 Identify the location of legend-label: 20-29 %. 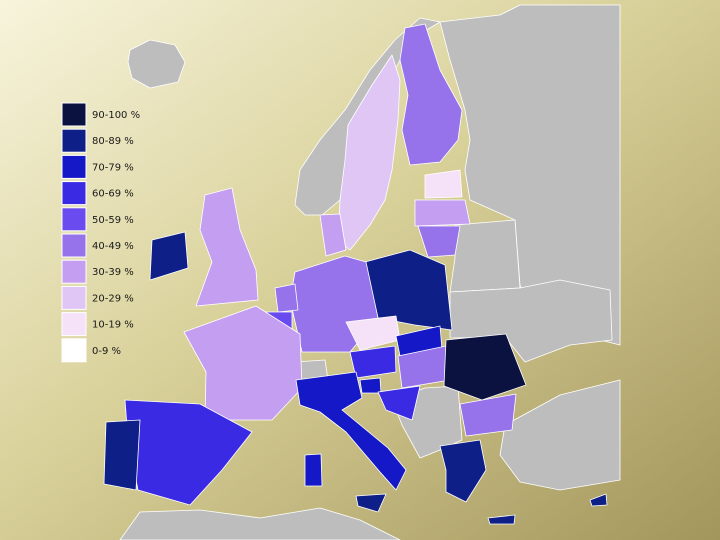
(113, 298).